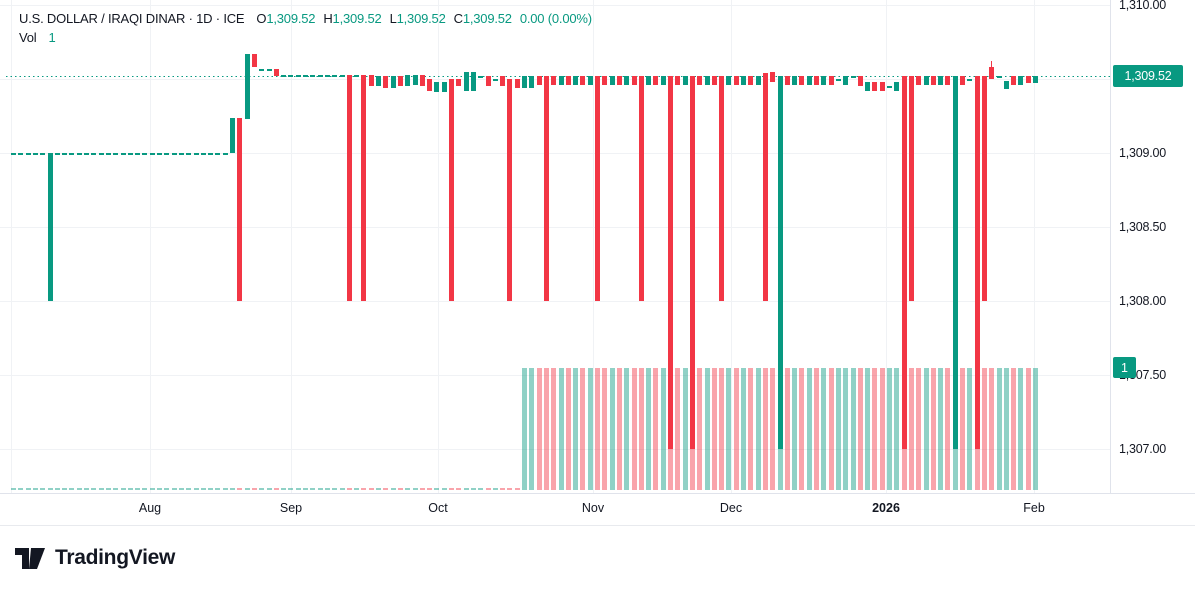  I want to click on volume-label: Vol, so click(28, 37).